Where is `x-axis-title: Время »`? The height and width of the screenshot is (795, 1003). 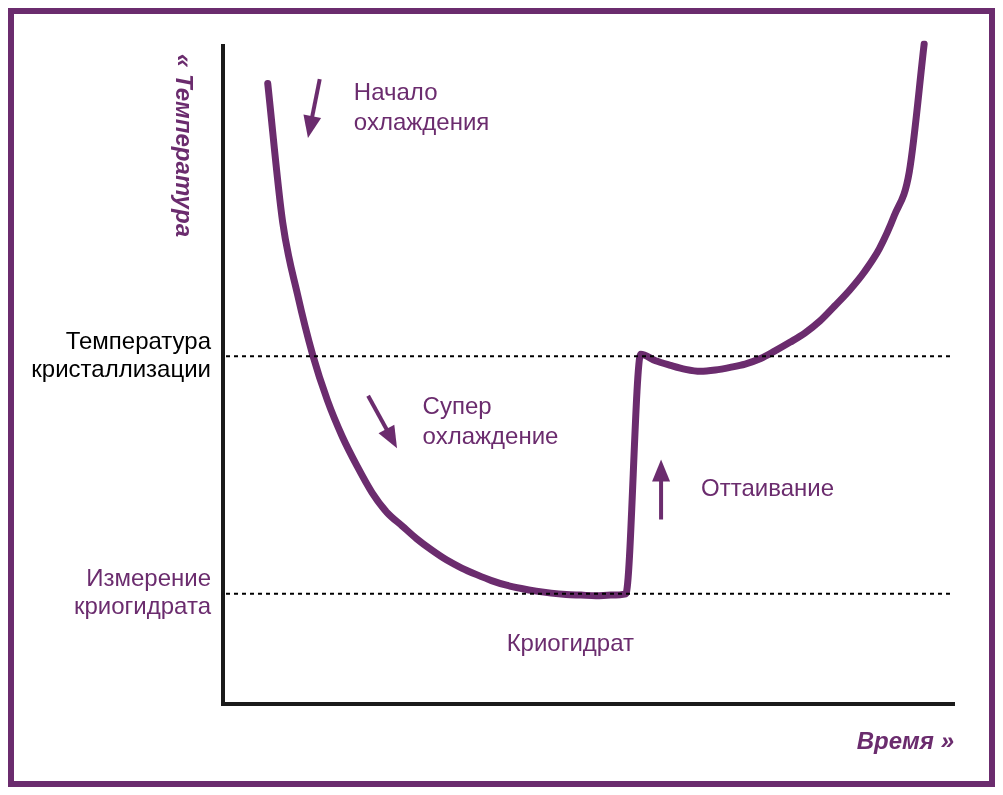 x-axis-title: Время » is located at coordinates (905, 740).